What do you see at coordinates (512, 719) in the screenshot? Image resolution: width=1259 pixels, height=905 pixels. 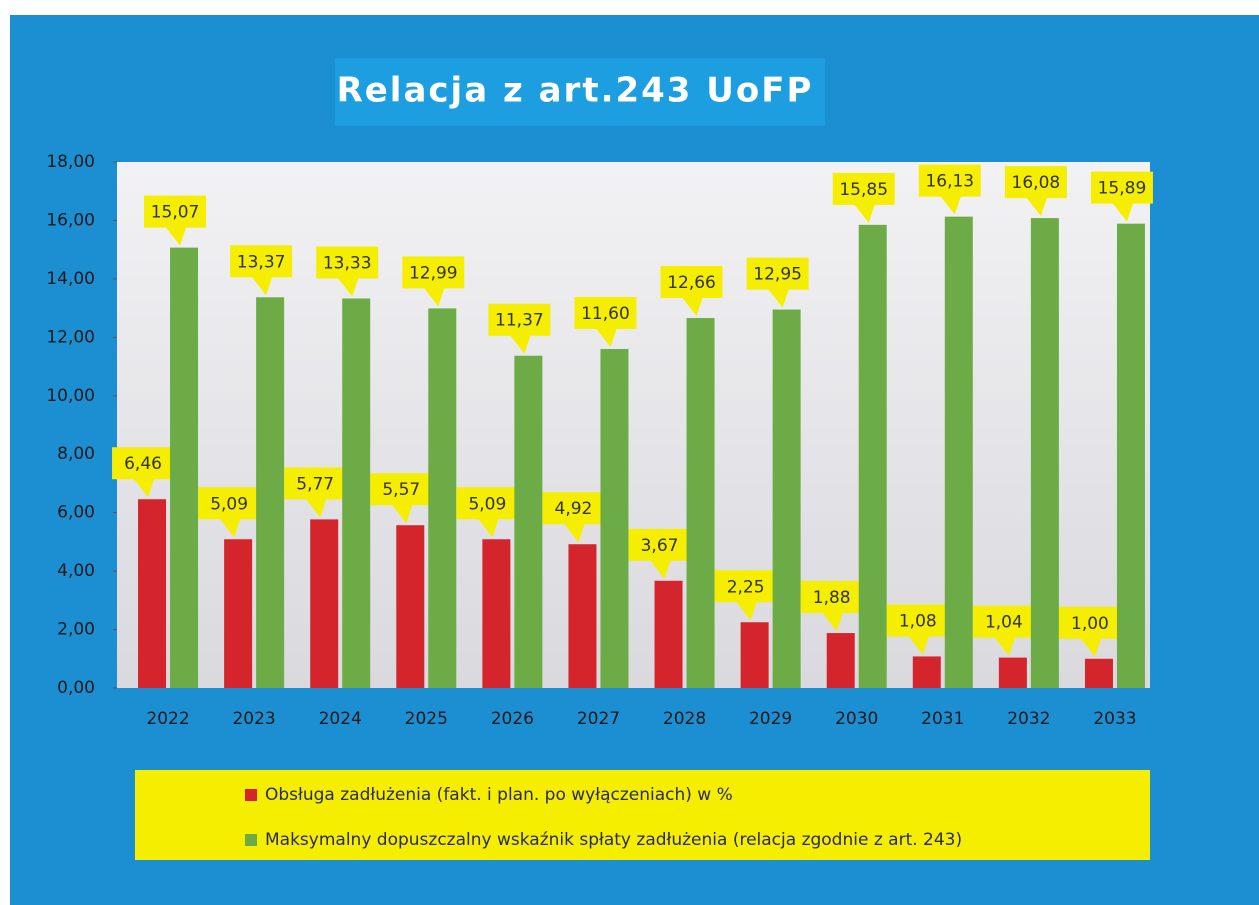 I see `x-tick-label: 2026` at bounding box center [512, 719].